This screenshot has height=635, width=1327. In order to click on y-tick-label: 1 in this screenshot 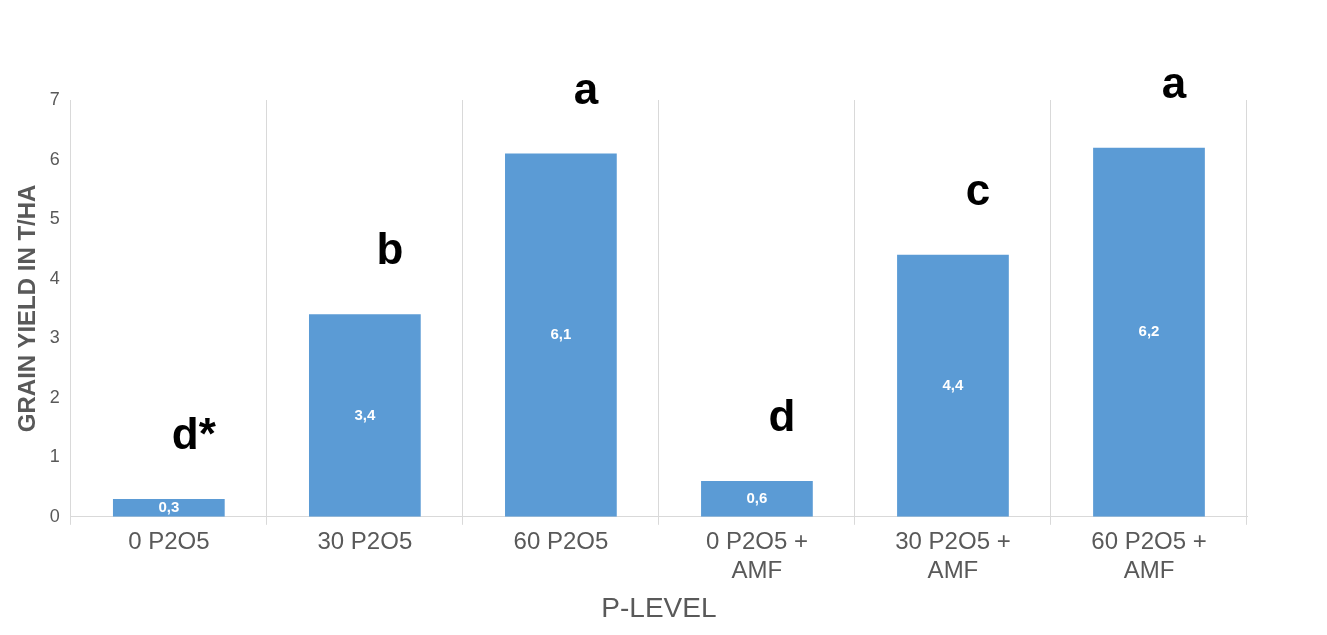, I will do `click(54, 456)`.